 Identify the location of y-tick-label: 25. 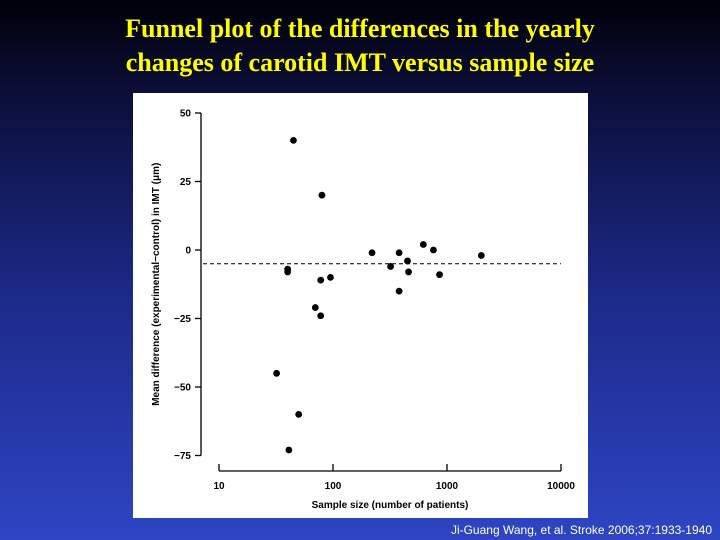
(186, 182).